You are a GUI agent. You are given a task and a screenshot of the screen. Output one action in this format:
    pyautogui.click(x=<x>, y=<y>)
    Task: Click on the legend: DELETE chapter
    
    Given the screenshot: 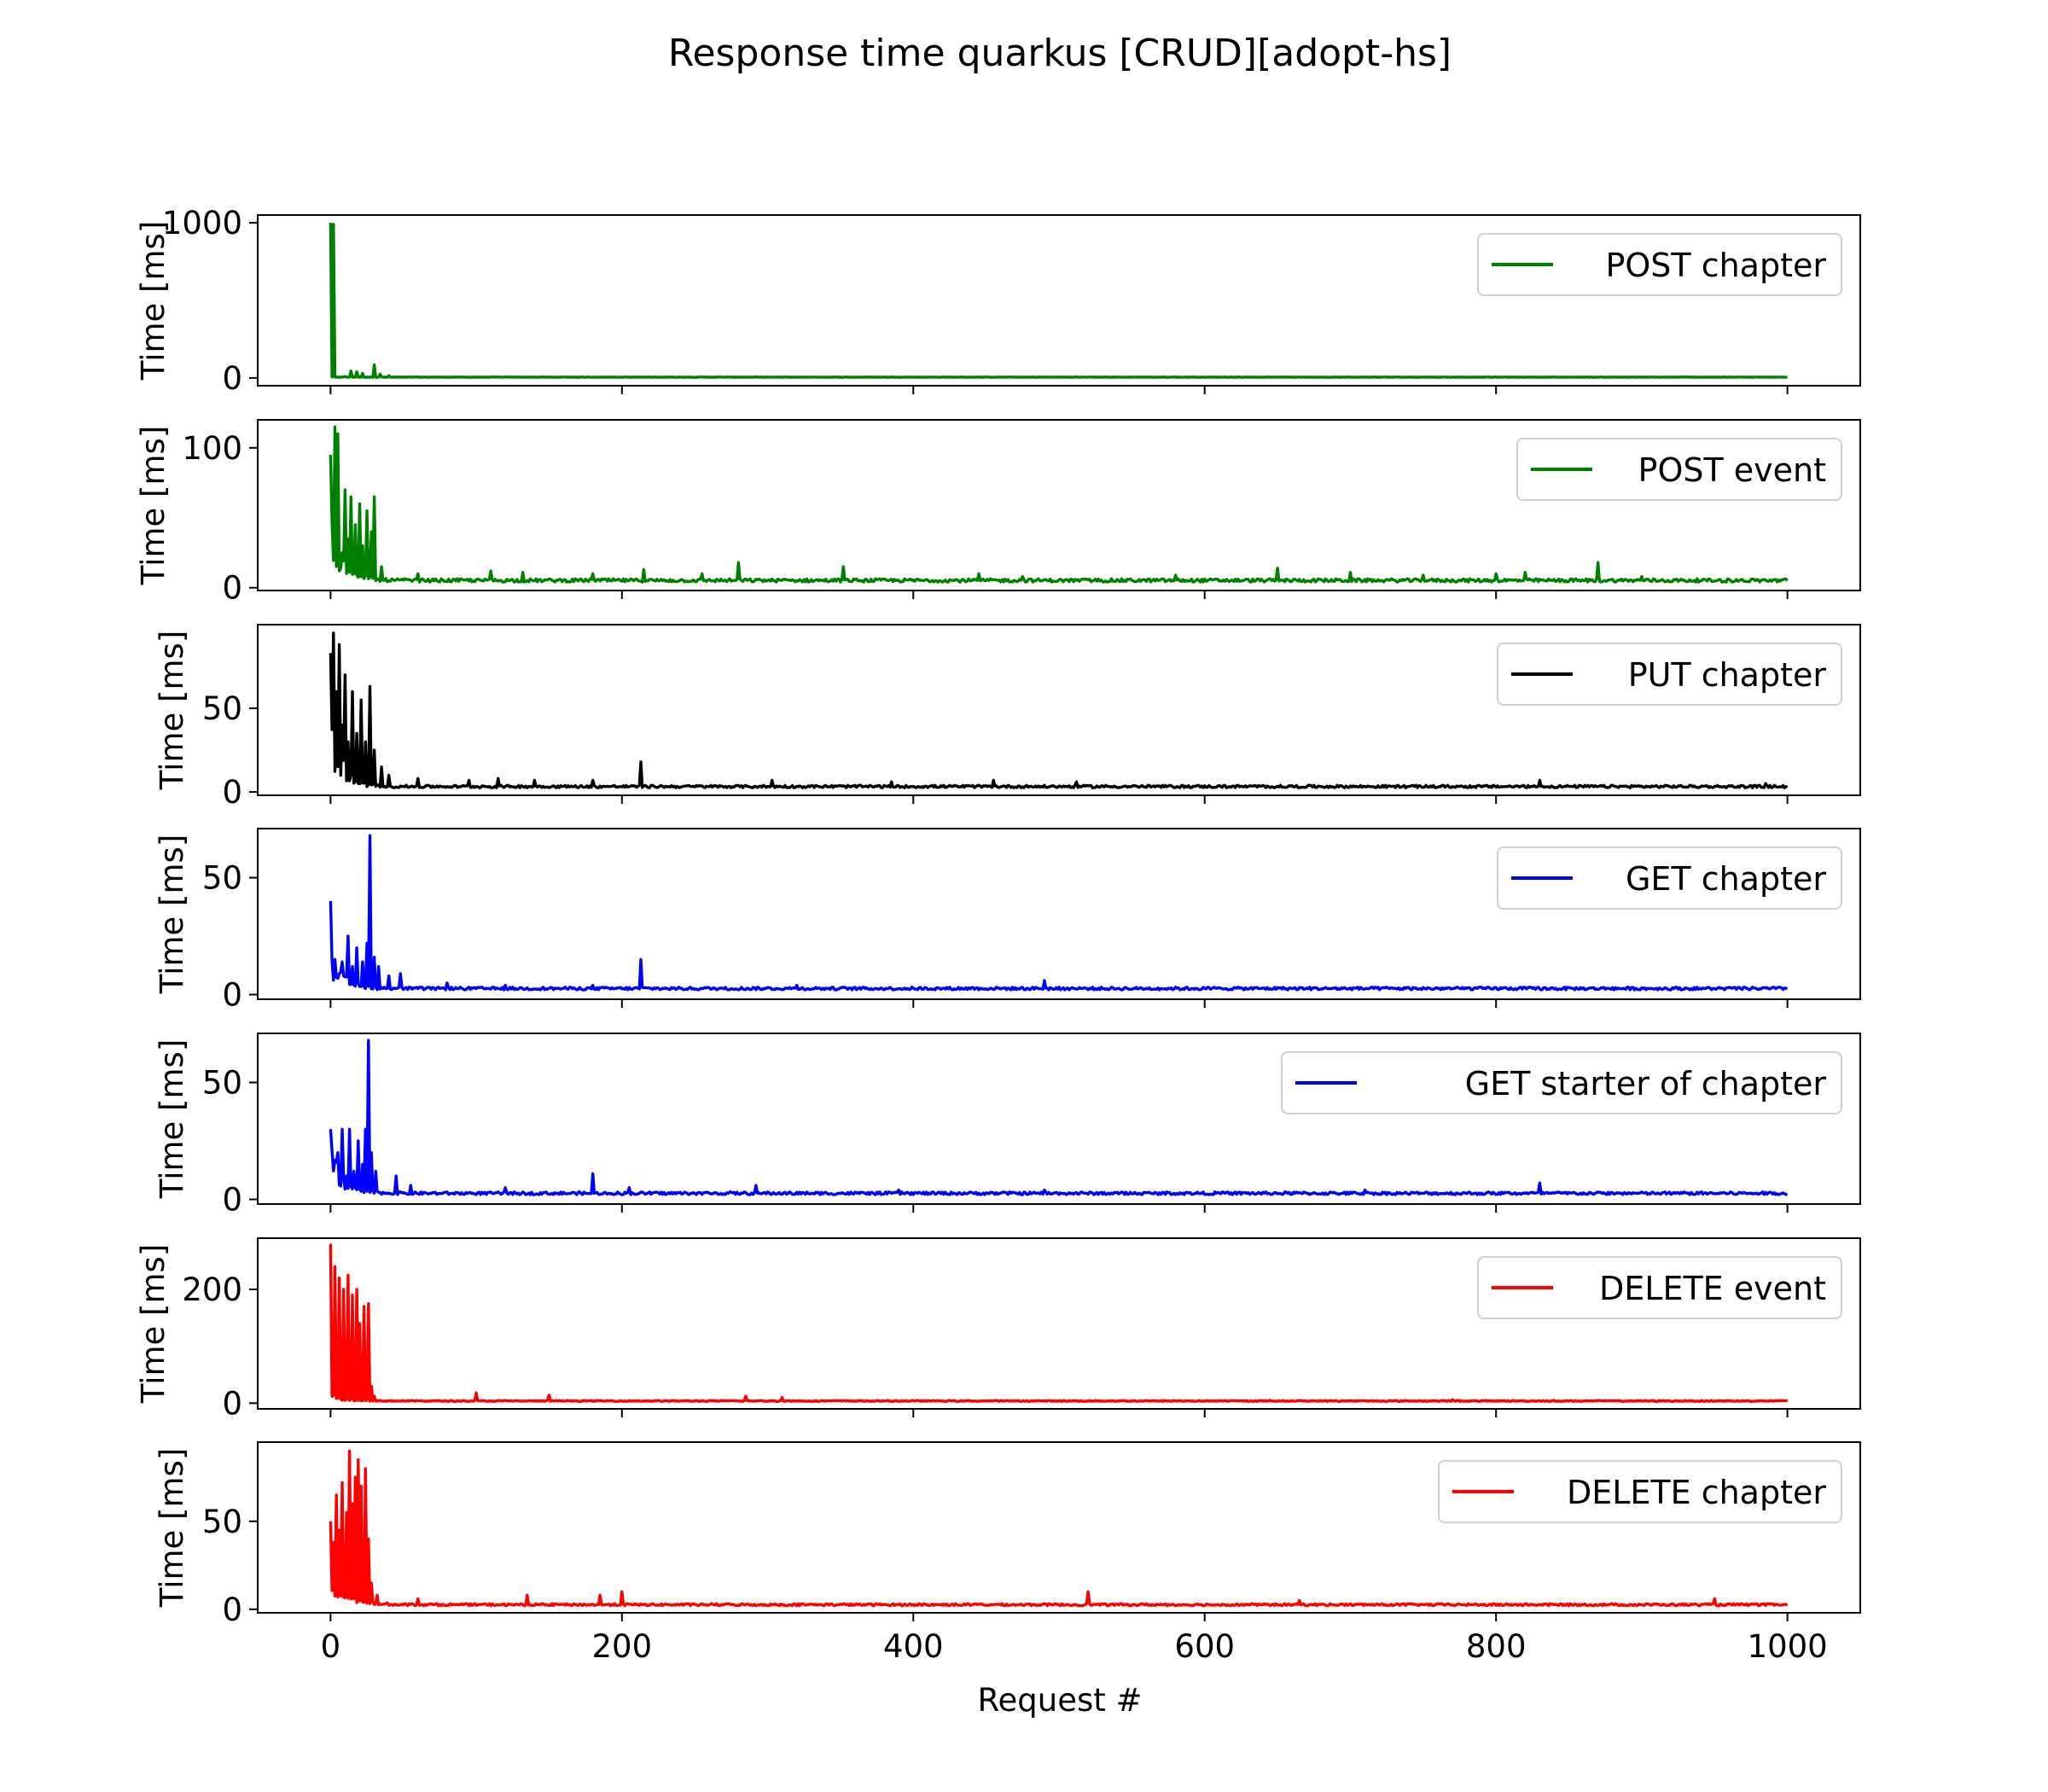 What is the action you would take?
    pyautogui.click(x=1640, y=1491)
    